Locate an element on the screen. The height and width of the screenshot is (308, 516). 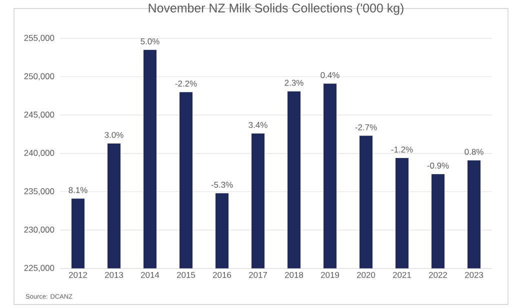
y-tick-label: 230,000 is located at coordinates (39, 230).